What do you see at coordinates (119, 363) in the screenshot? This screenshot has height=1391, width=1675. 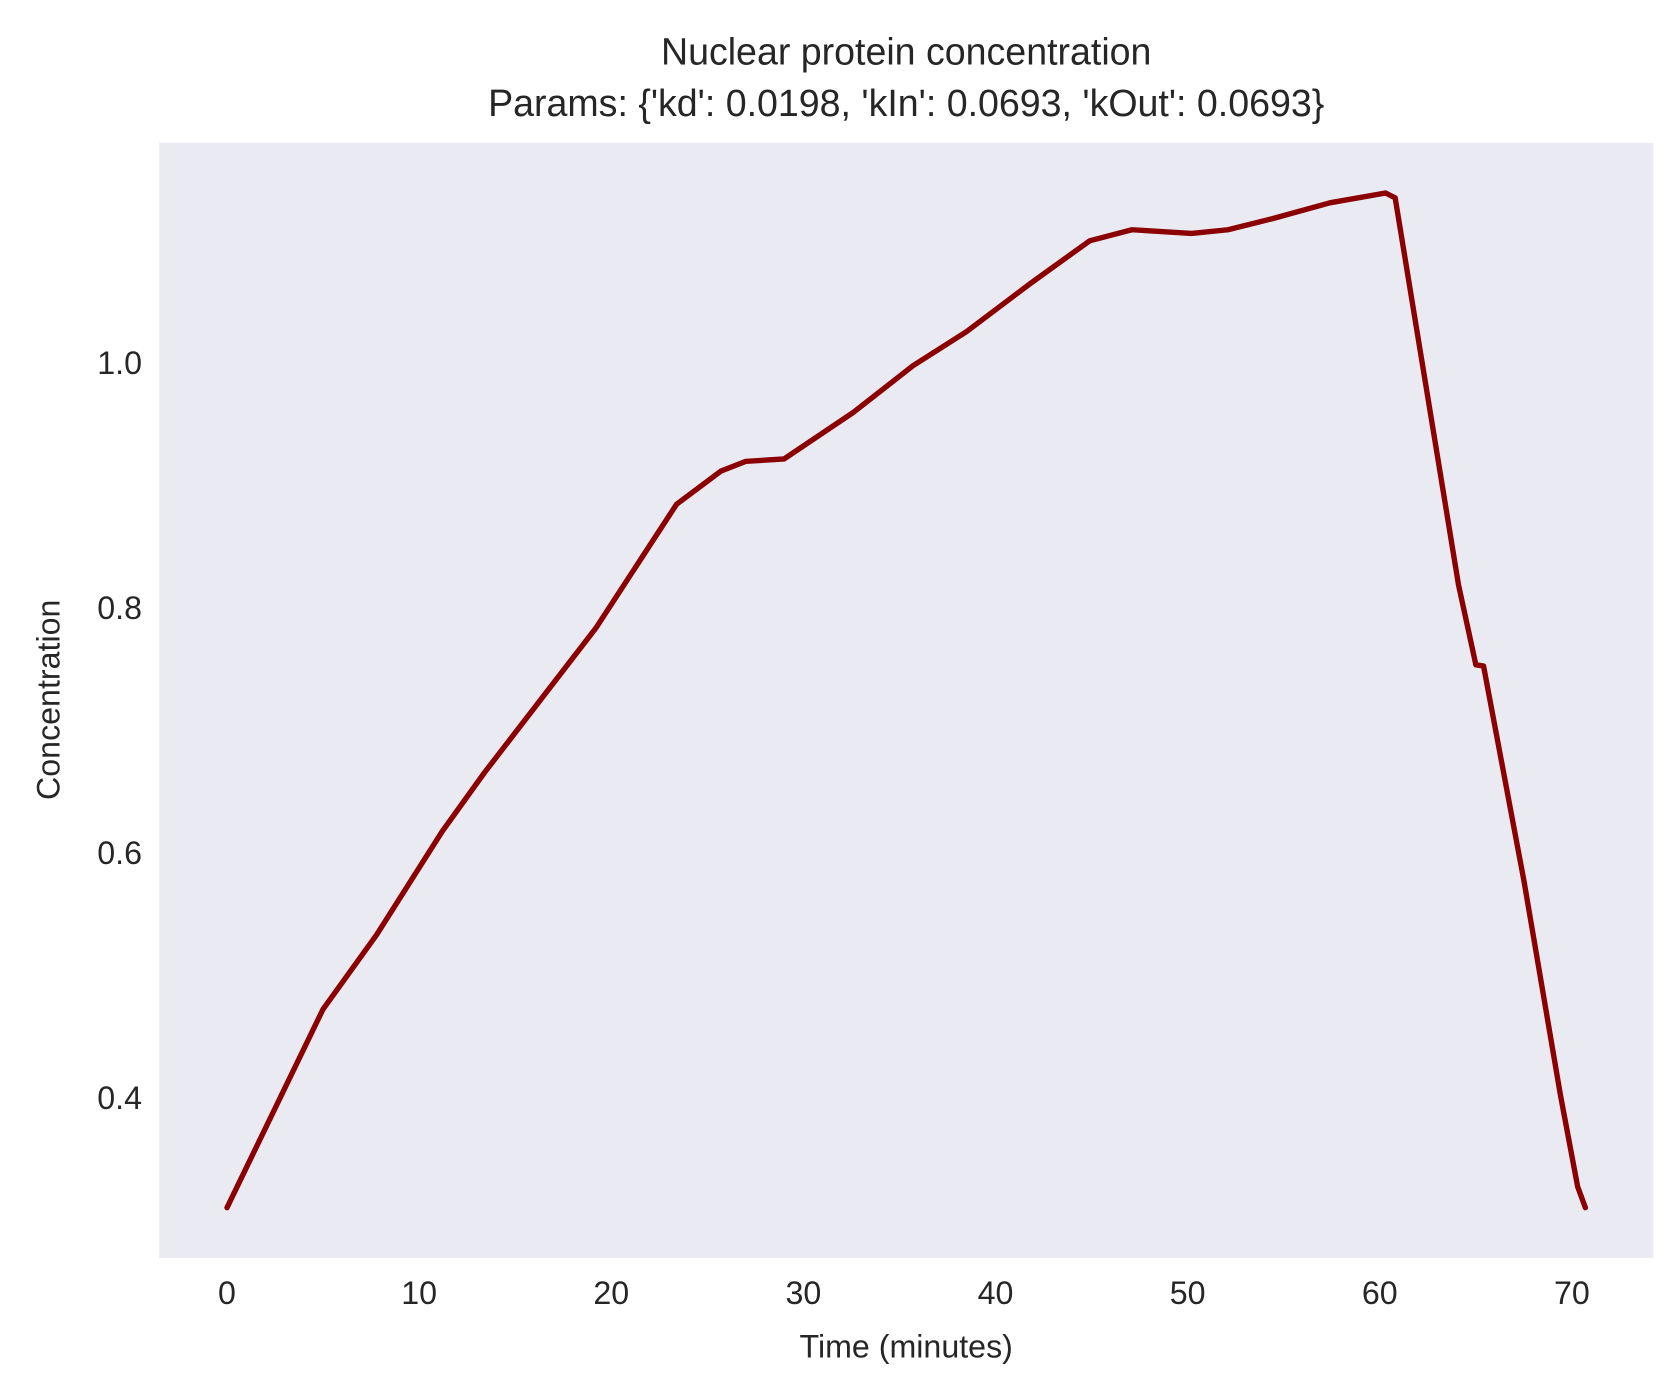 I see `y-tick-label: 1.0` at bounding box center [119, 363].